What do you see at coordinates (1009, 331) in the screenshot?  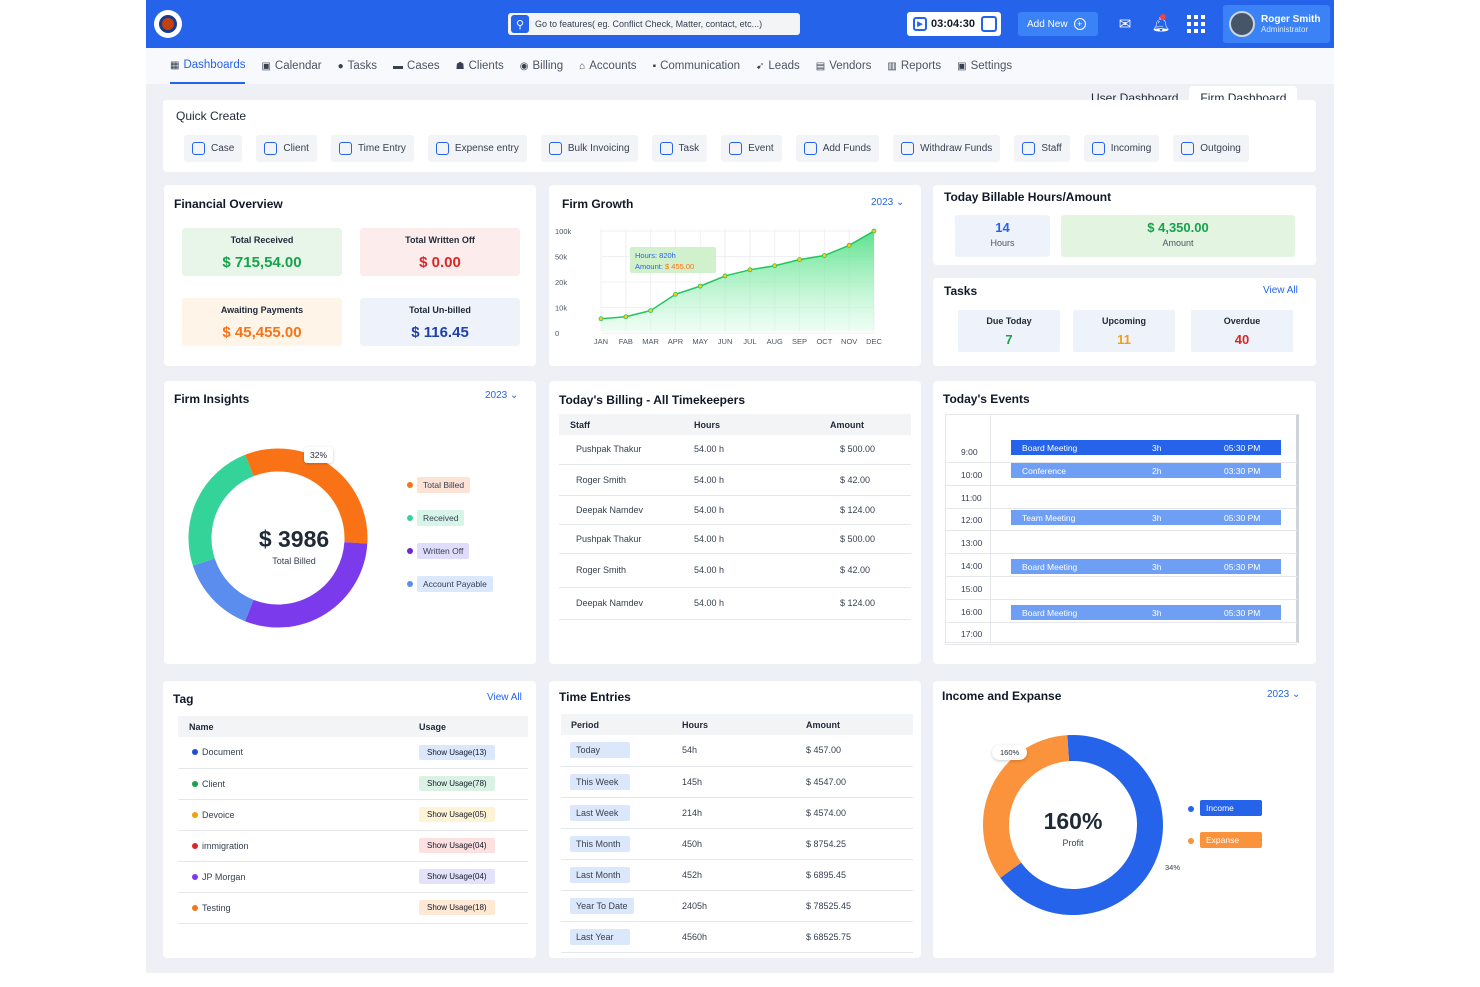 I see `due-today-box: Due Today 7` at bounding box center [1009, 331].